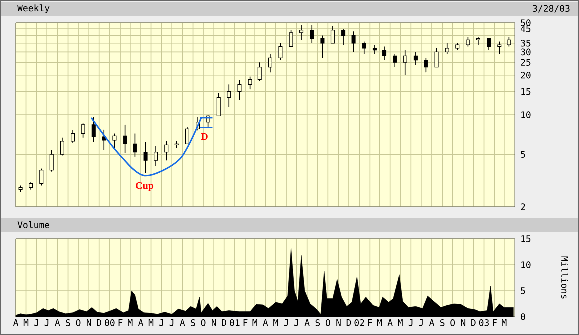 The image size is (579, 335). What do you see at coordinates (526, 75) in the screenshot?
I see `y-tick-label: 20` at bounding box center [526, 75].